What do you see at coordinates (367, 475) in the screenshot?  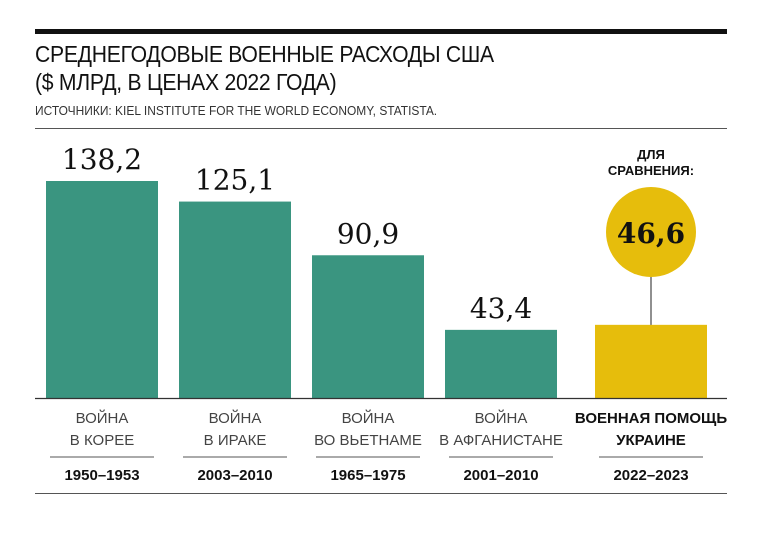 I see `year-label: 1965–1975` at bounding box center [367, 475].